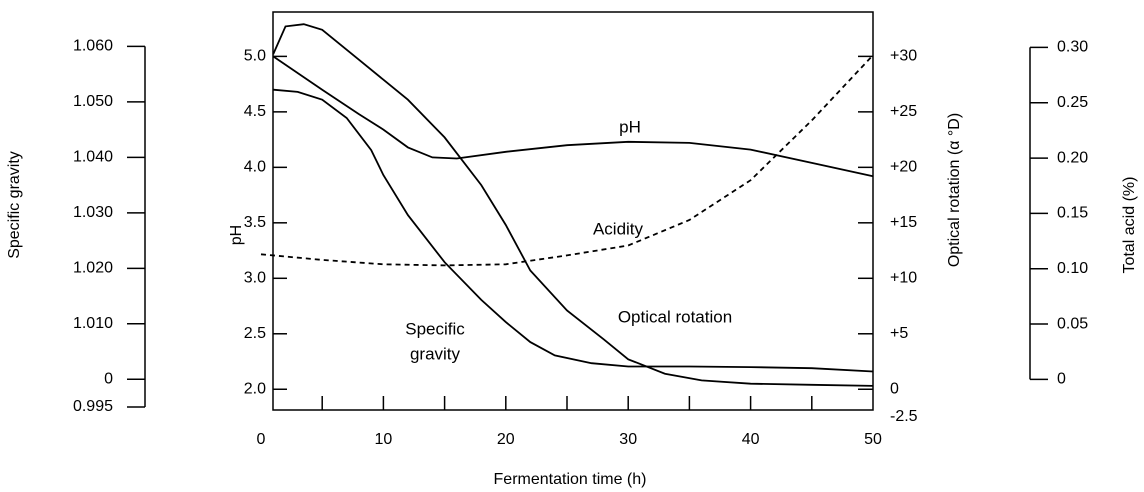  Describe the element at coordinates (954, 190) in the screenshot. I see `optical-rotation-axis-label: Optical rotation (α °D)` at that location.